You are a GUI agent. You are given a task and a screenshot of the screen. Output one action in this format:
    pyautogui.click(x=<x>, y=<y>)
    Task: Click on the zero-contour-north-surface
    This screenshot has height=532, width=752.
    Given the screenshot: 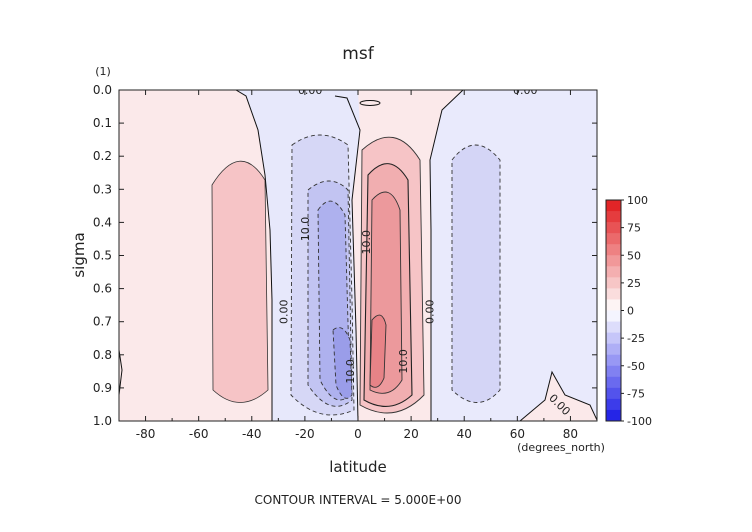 What is the action you would take?
    pyautogui.click(x=558, y=395)
    